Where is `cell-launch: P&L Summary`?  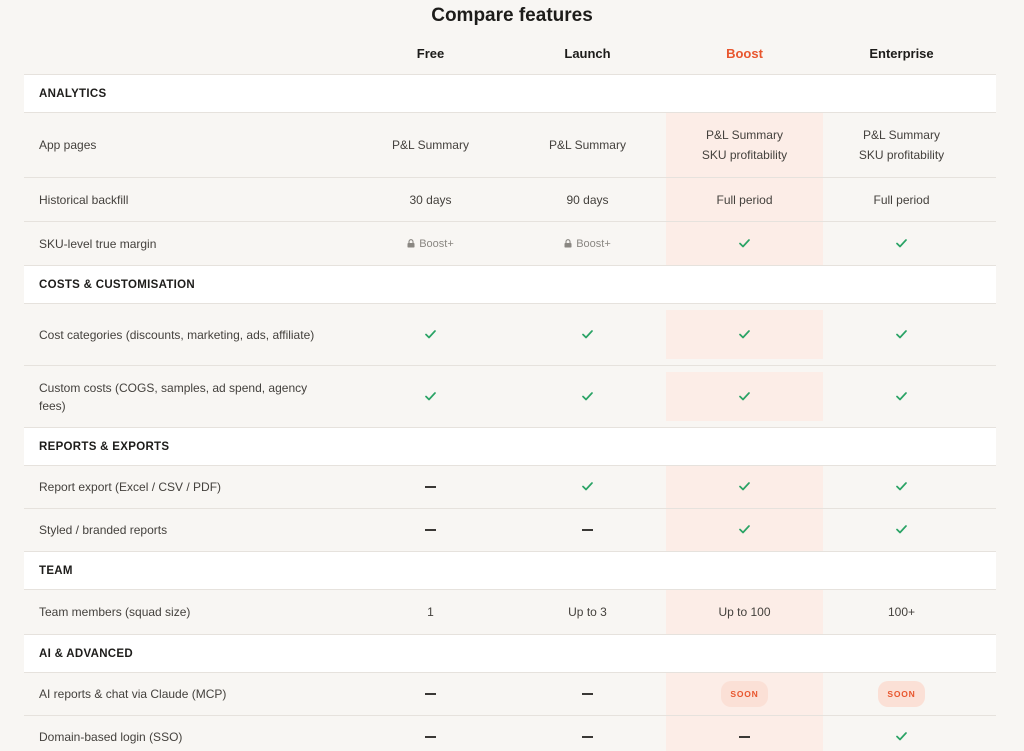 cell-launch: P&L Summary is located at coordinates (587, 145).